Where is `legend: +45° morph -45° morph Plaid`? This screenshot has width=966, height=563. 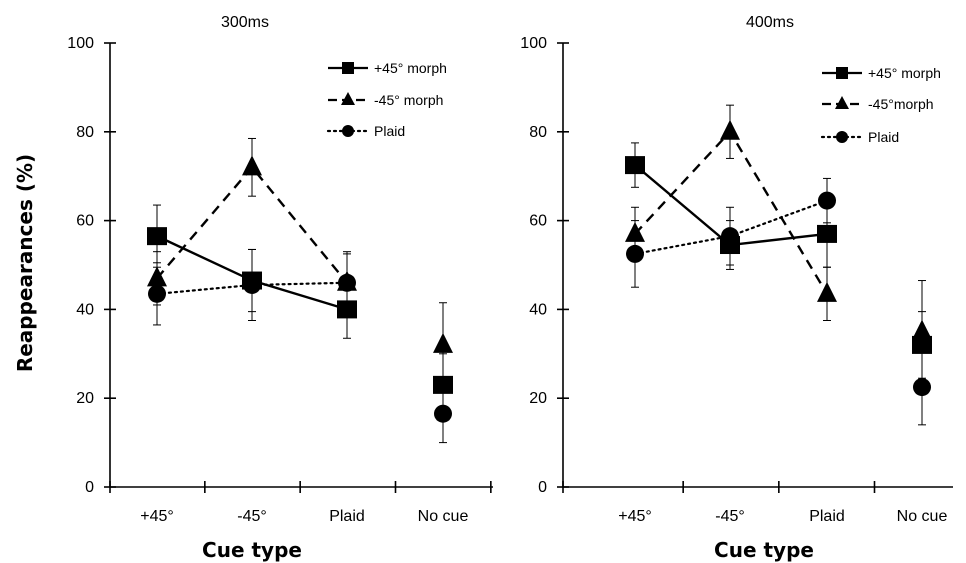
legend: +45° morph -45° morph Plaid is located at coordinates (386, 99).